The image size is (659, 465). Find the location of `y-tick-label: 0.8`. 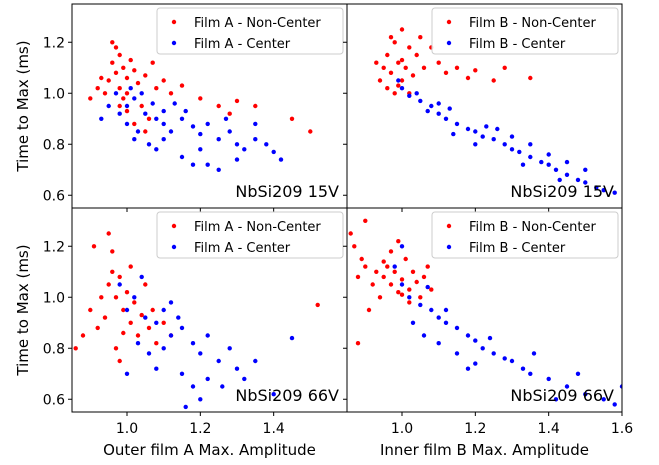

y-tick-label: 0.8 is located at coordinates (54, 145).